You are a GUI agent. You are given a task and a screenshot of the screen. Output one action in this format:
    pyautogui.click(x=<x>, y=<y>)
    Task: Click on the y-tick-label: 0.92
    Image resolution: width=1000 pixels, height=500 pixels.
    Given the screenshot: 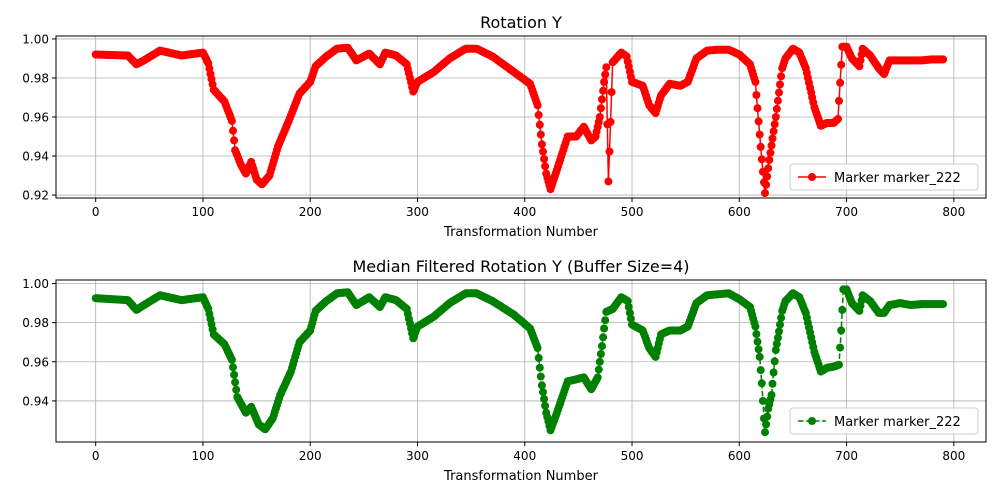 What is the action you would take?
    pyautogui.click(x=35, y=196)
    